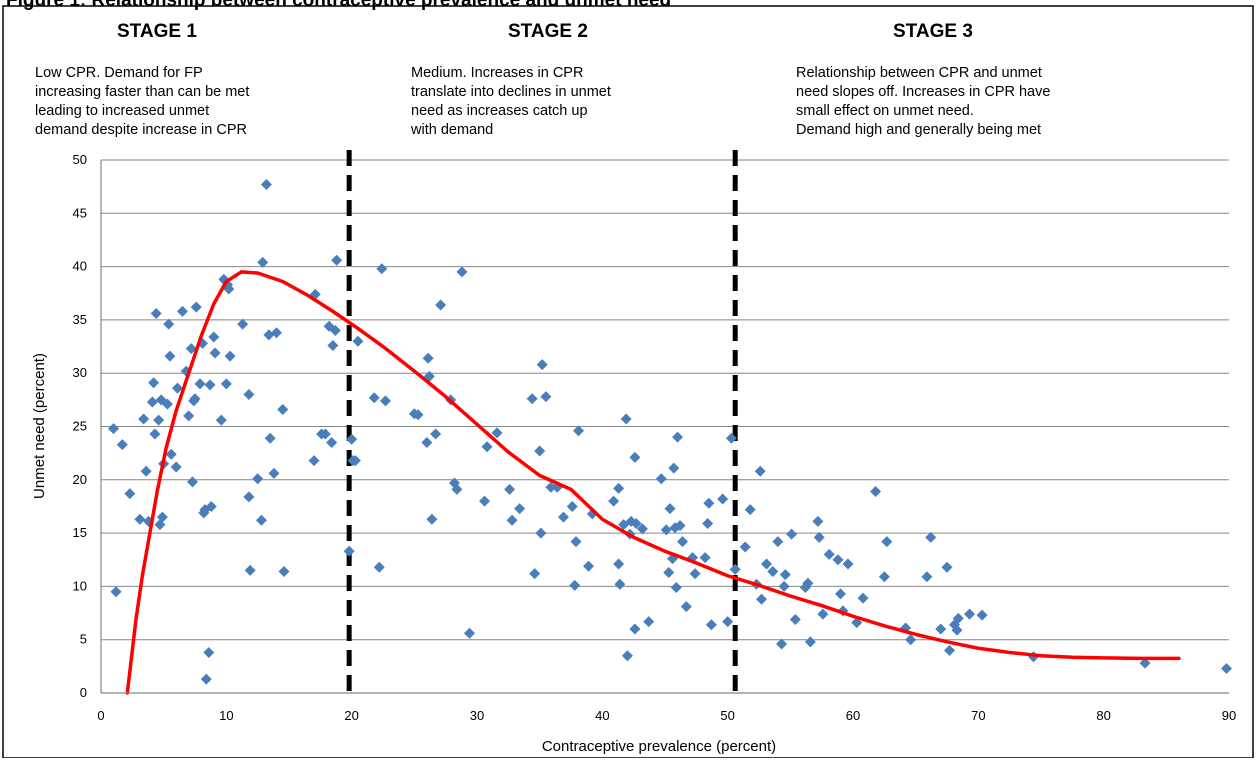 The height and width of the screenshot is (763, 1256). I want to click on stage-2-title: STAGE 2, so click(548, 31).